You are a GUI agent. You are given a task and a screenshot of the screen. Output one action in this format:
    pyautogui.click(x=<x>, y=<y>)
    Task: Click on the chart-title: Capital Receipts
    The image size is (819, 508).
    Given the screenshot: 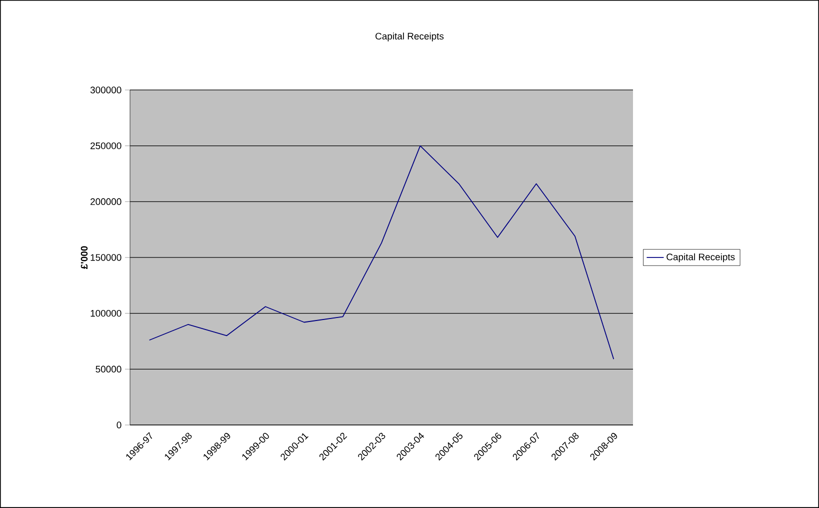 What is the action you would take?
    pyautogui.click(x=410, y=37)
    